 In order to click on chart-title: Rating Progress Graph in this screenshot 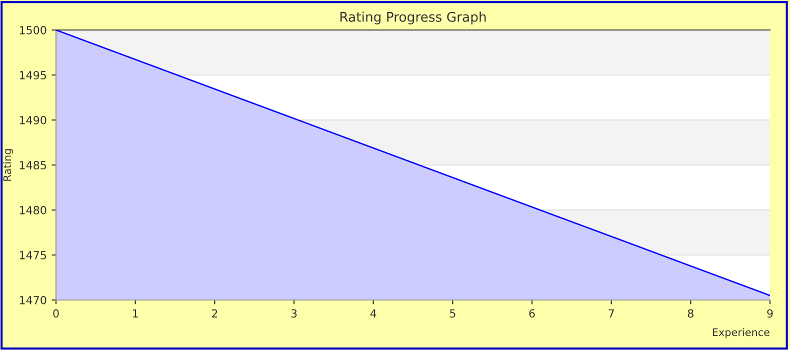, I will do `click(413, 18)`.